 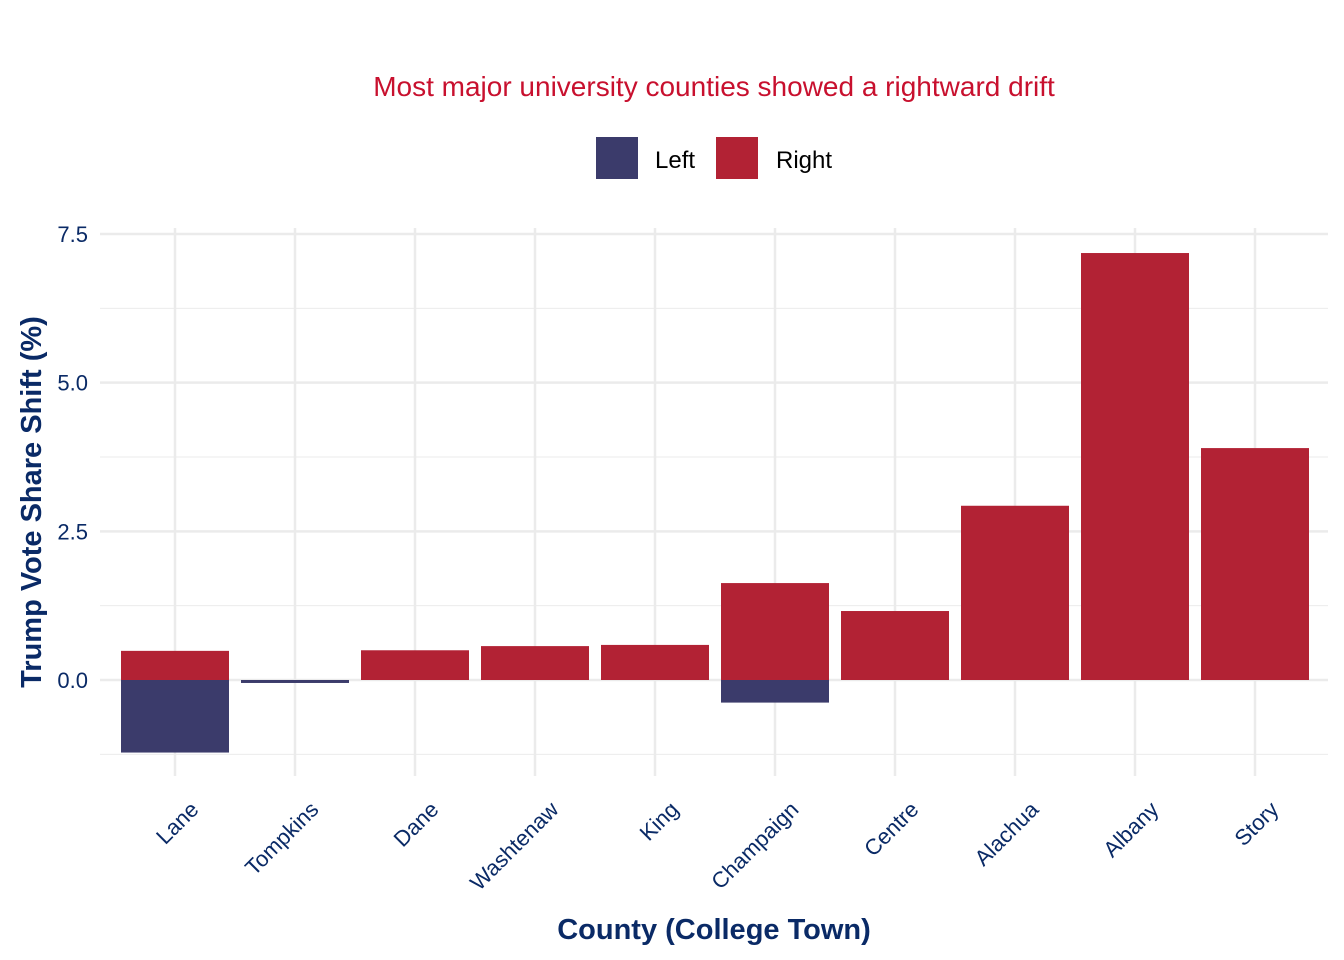 I want to click on x-tick-label: Albany, so click(x=1130, y=829).